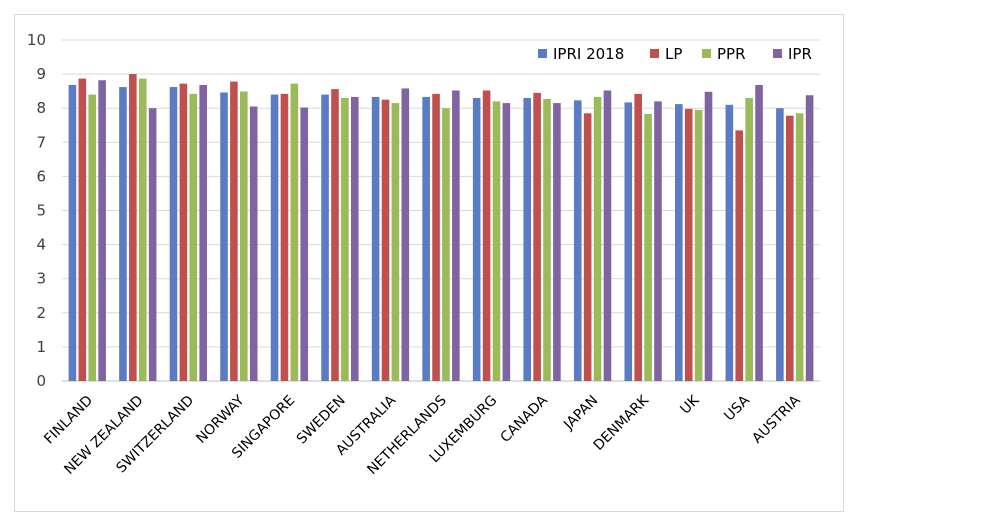 Image resolution: width=1000 pixels, height=530 pixels. What do you see at coordinates (800, 54) in the screenshot?
I see `legend-label: IPR` at bounding box center [800, 54].